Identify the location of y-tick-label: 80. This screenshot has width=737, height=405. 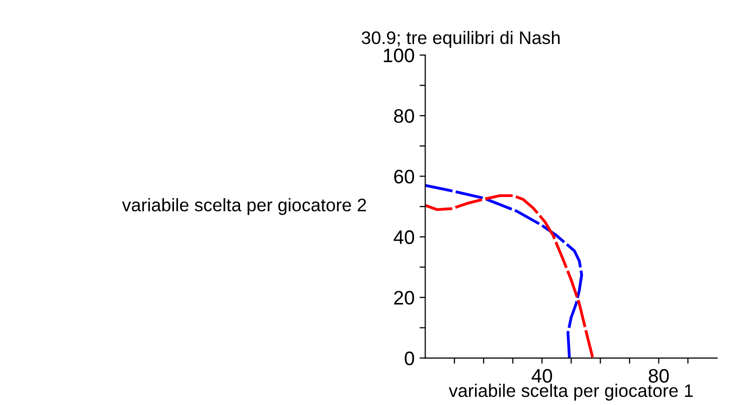
(404, 116).